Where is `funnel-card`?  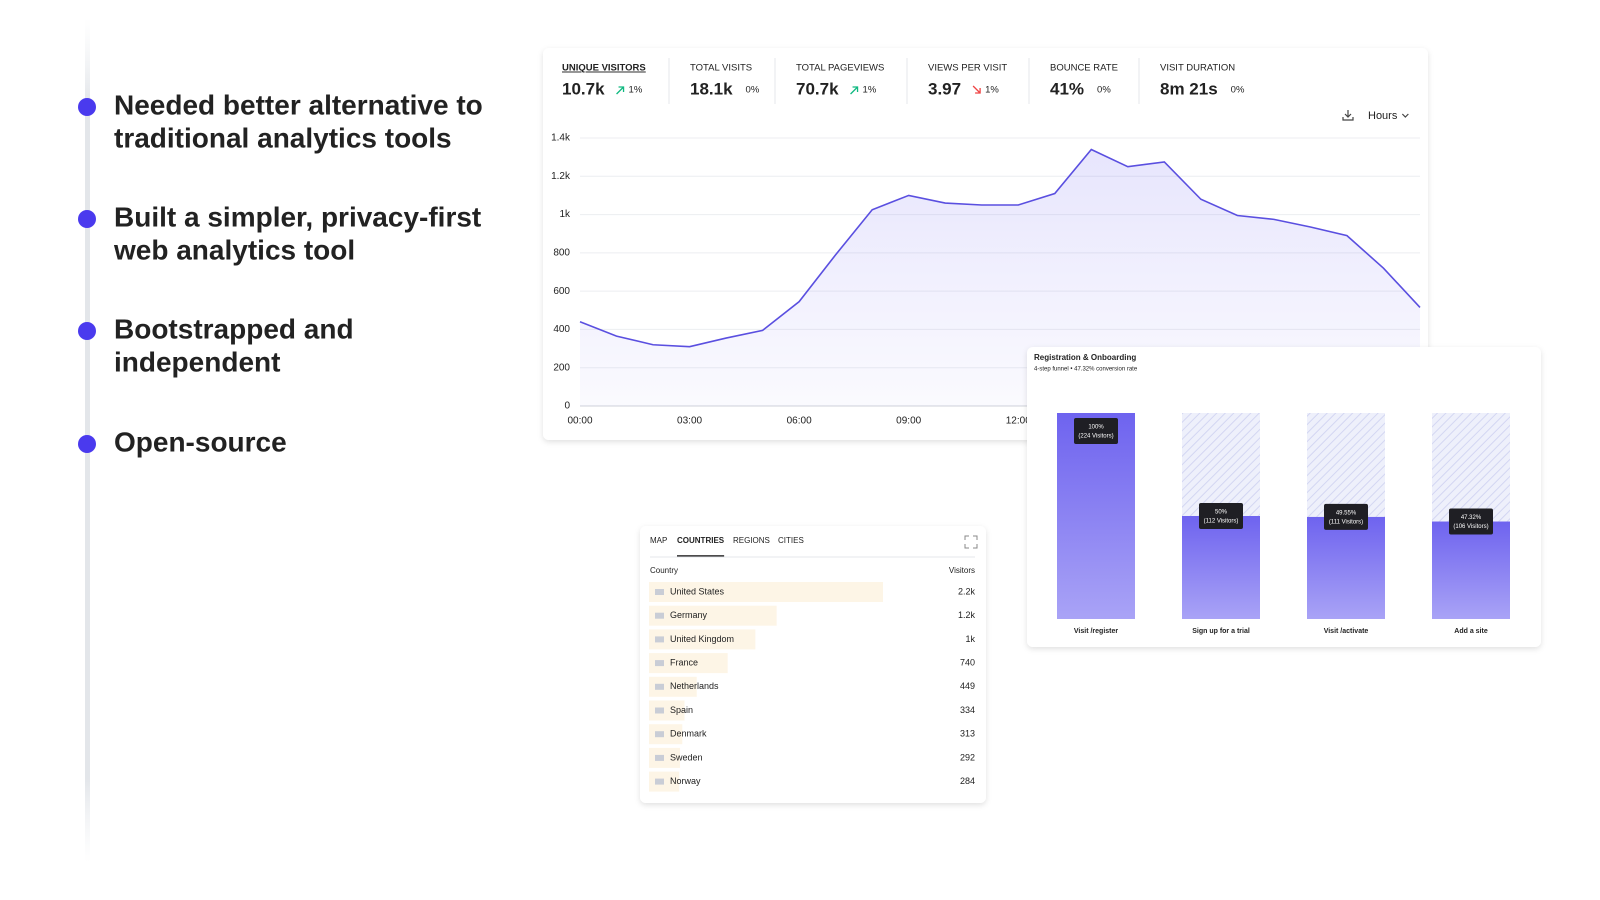
funnel-card is located at coordinates (1284, 497).